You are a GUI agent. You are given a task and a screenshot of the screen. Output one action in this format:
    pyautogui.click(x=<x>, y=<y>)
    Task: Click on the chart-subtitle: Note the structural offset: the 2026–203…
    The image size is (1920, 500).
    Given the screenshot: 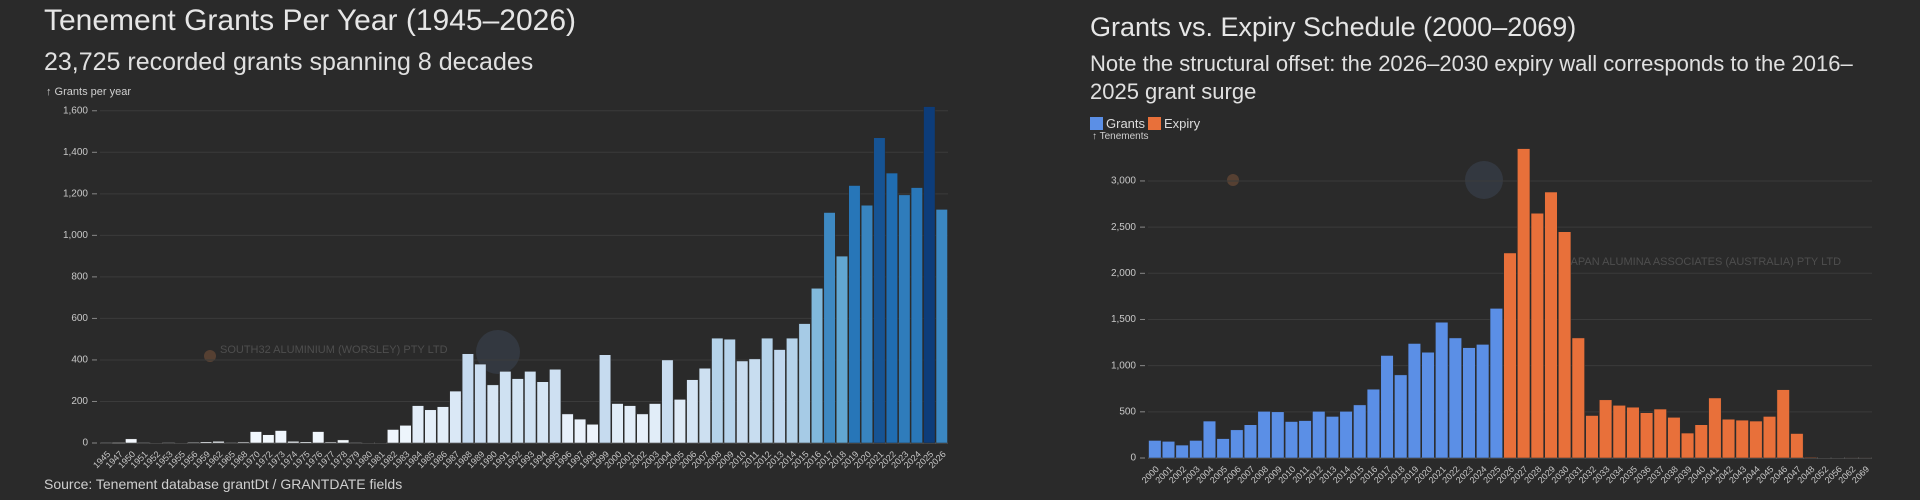 What is the action you would take?
    pyautogui.click(x=1471, y=77)
    